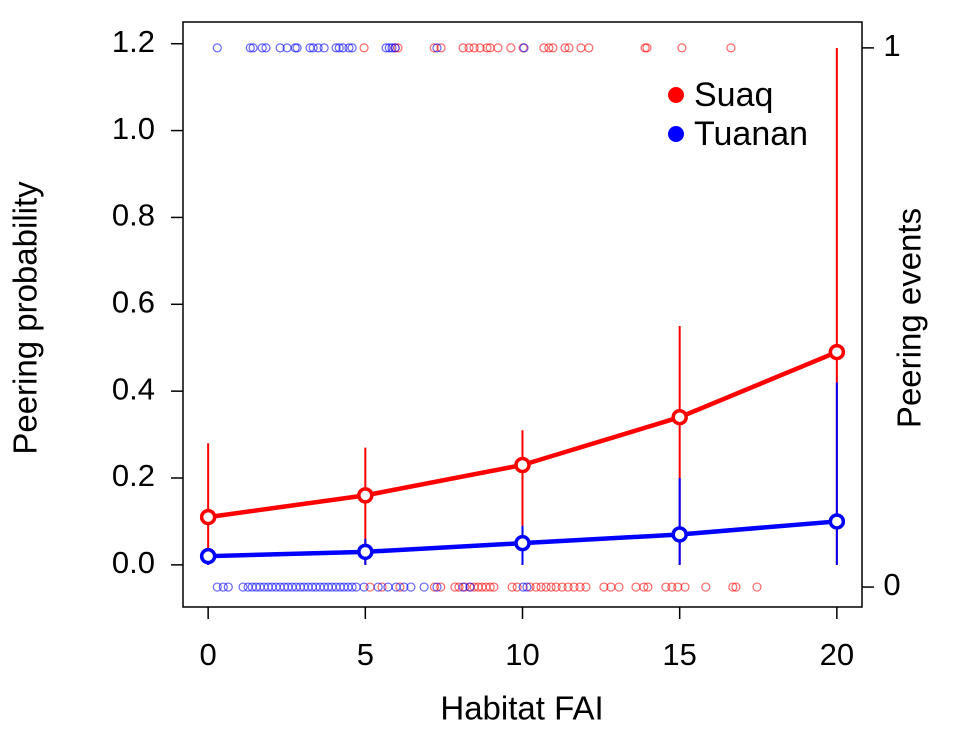  I want to click on y2-tick-label: 1, so click(891, 45).